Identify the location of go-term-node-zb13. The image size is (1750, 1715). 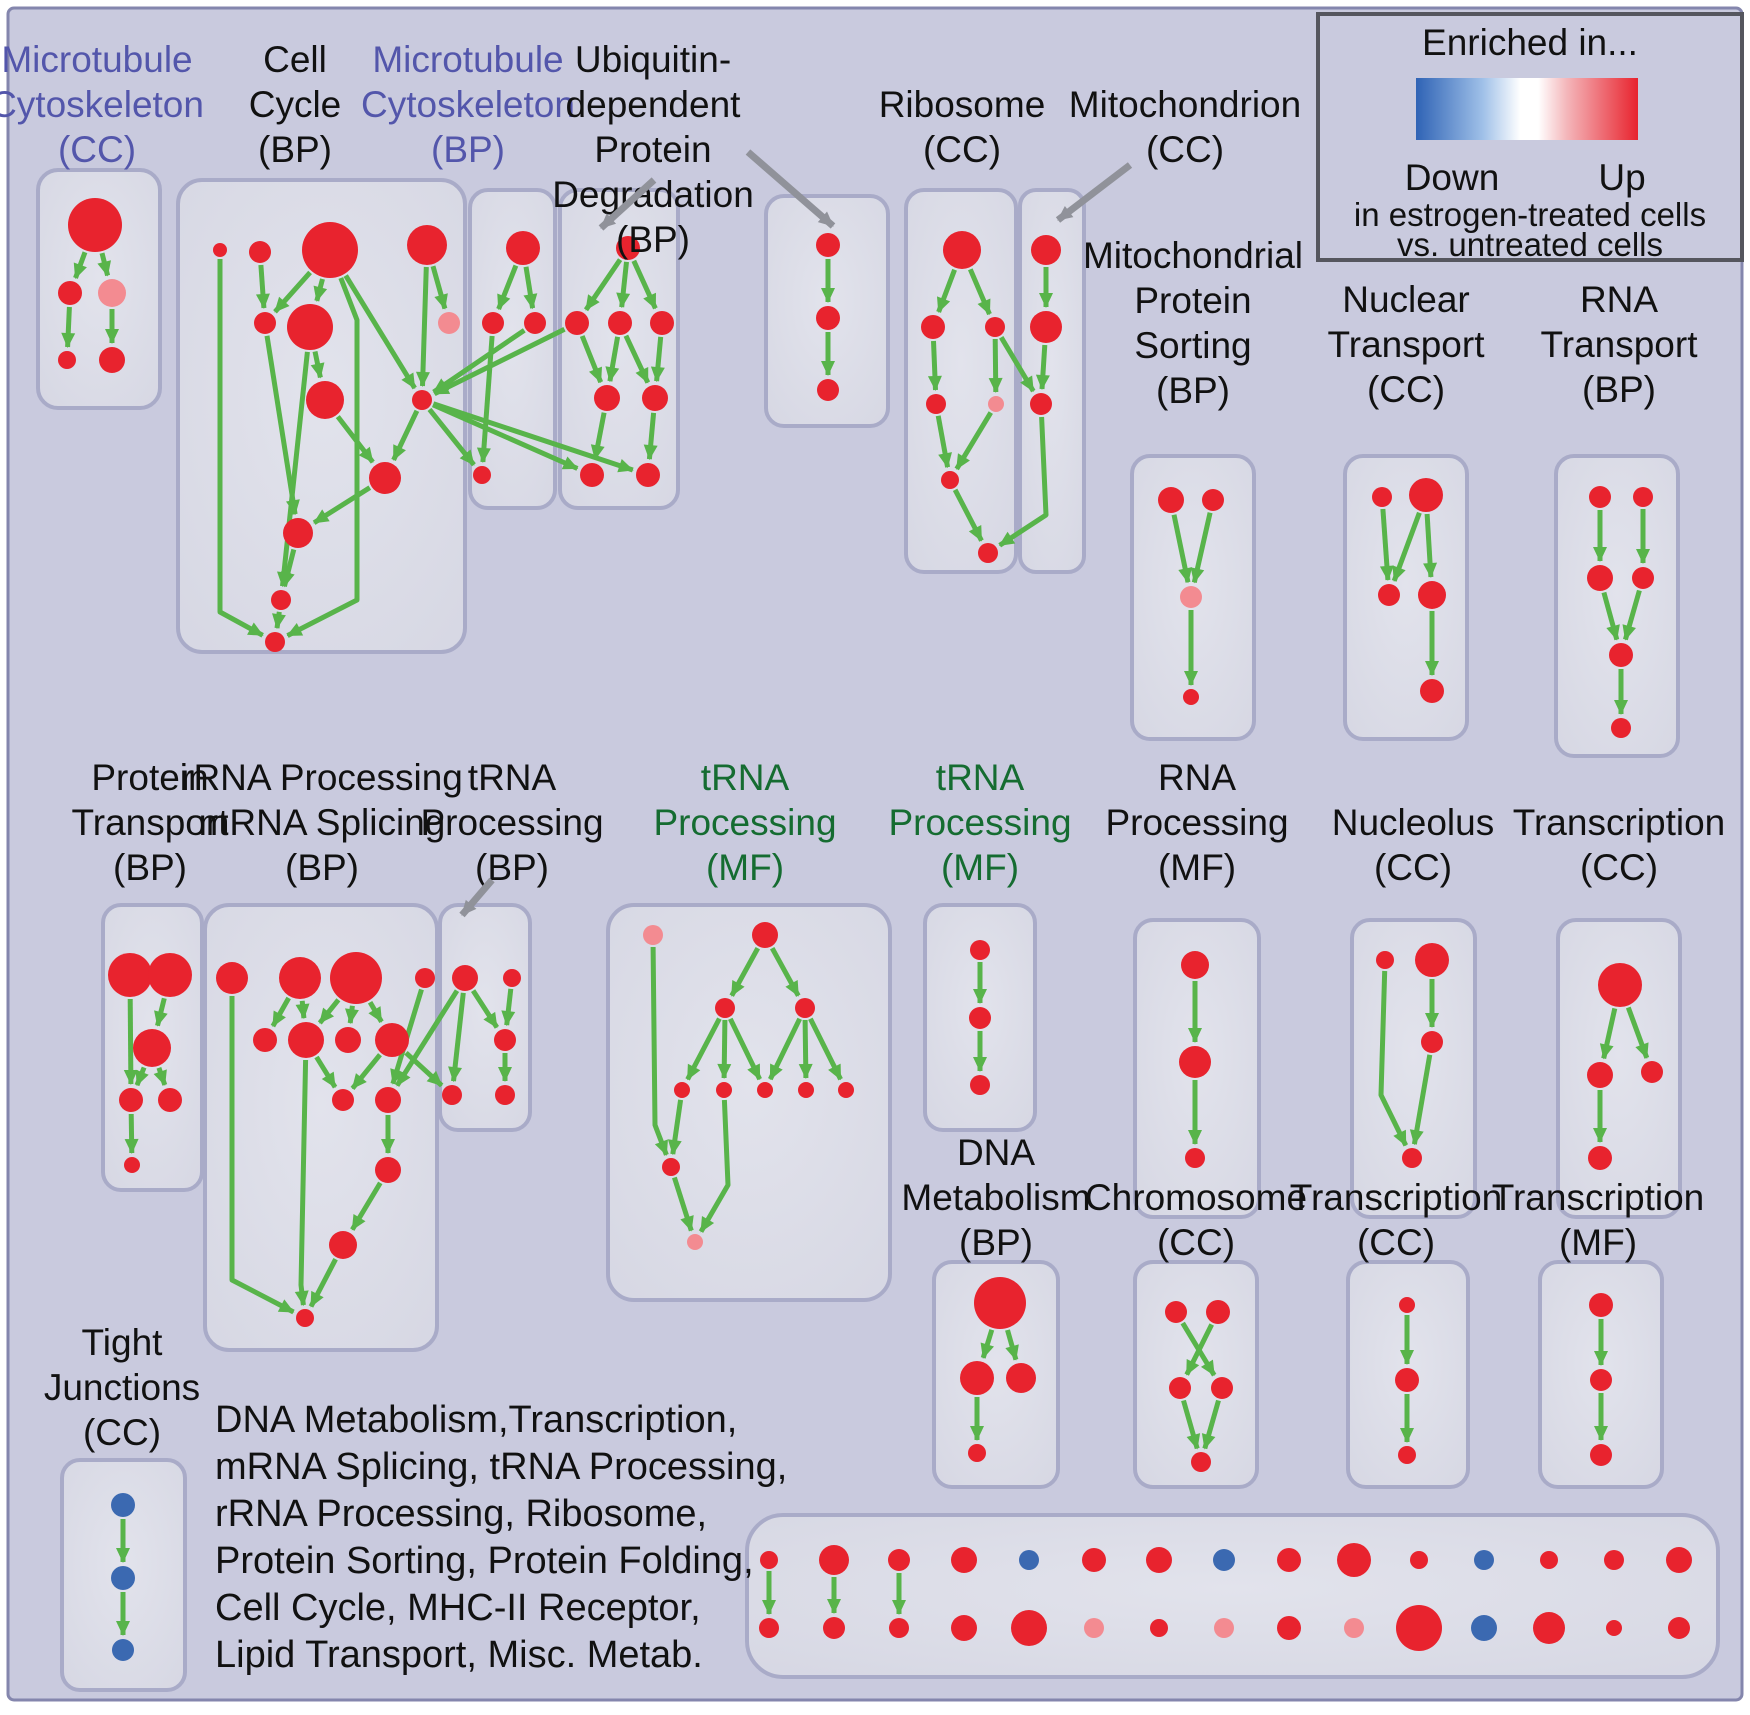
(1549, 1628).